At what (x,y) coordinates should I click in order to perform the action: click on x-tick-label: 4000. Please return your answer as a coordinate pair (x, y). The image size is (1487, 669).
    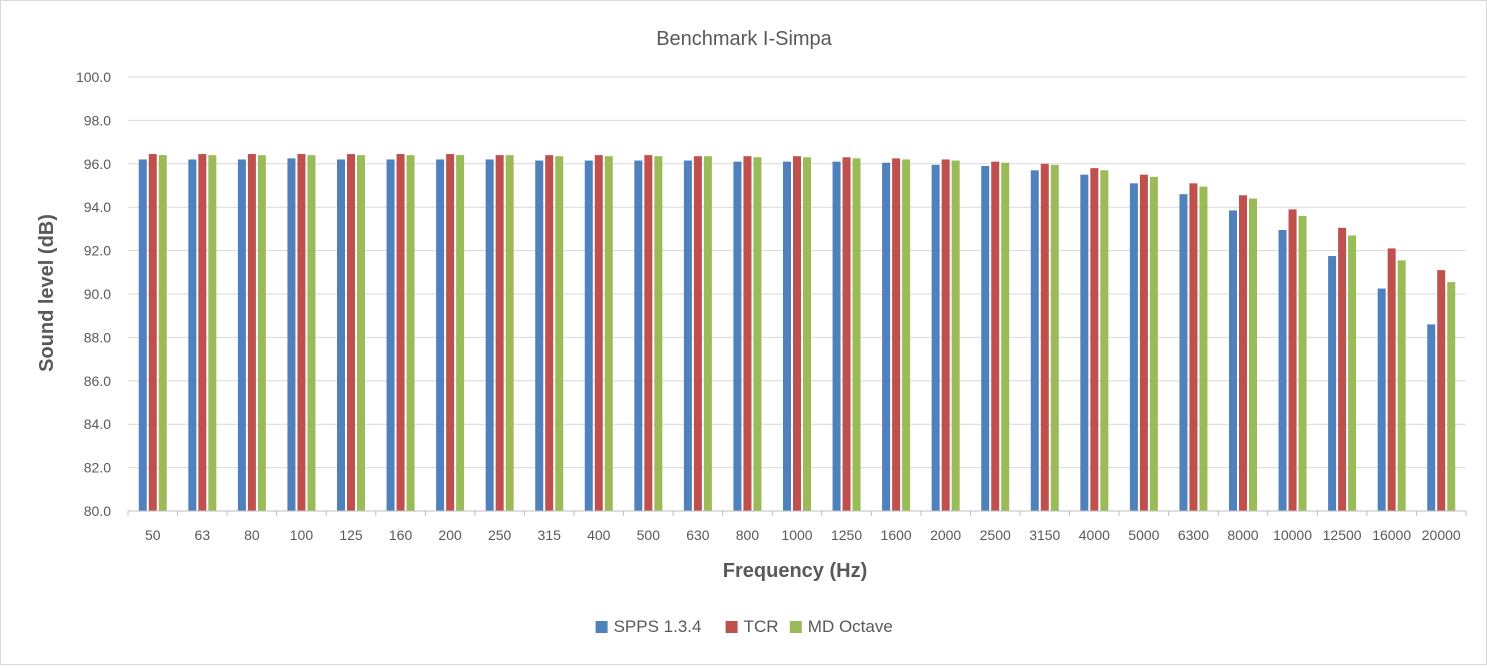
    Looking at the image, I should click on (1094, 535).